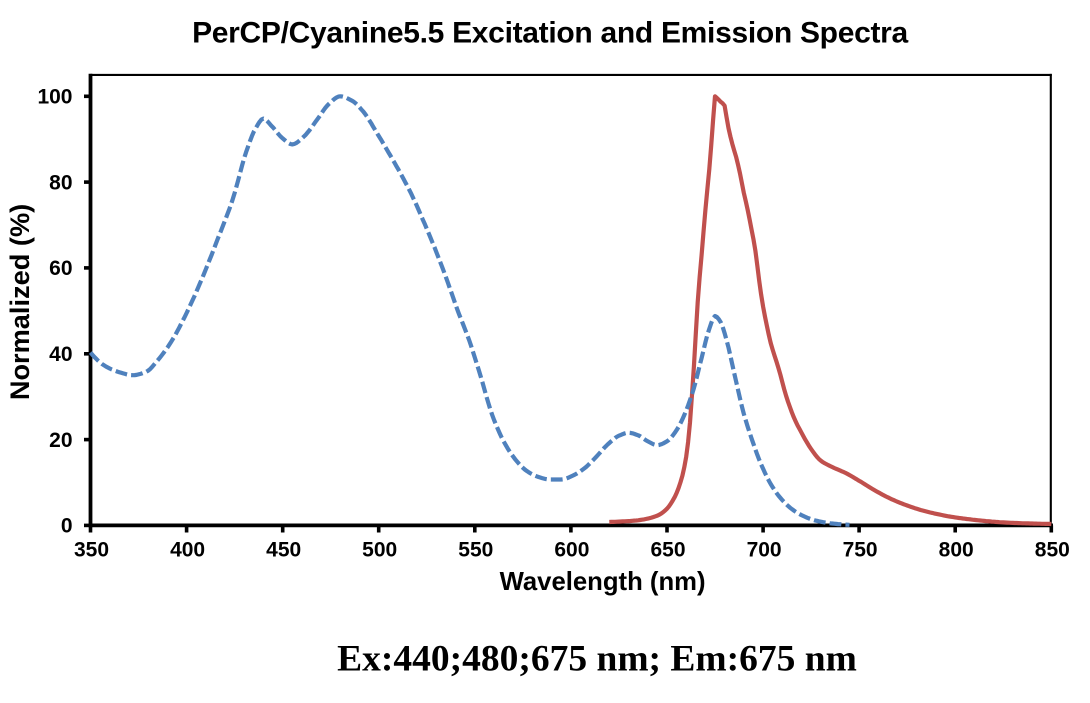  Describe the element at coordinates (667, 550) in the screenshot. I see `svg-text: 650` at that location.